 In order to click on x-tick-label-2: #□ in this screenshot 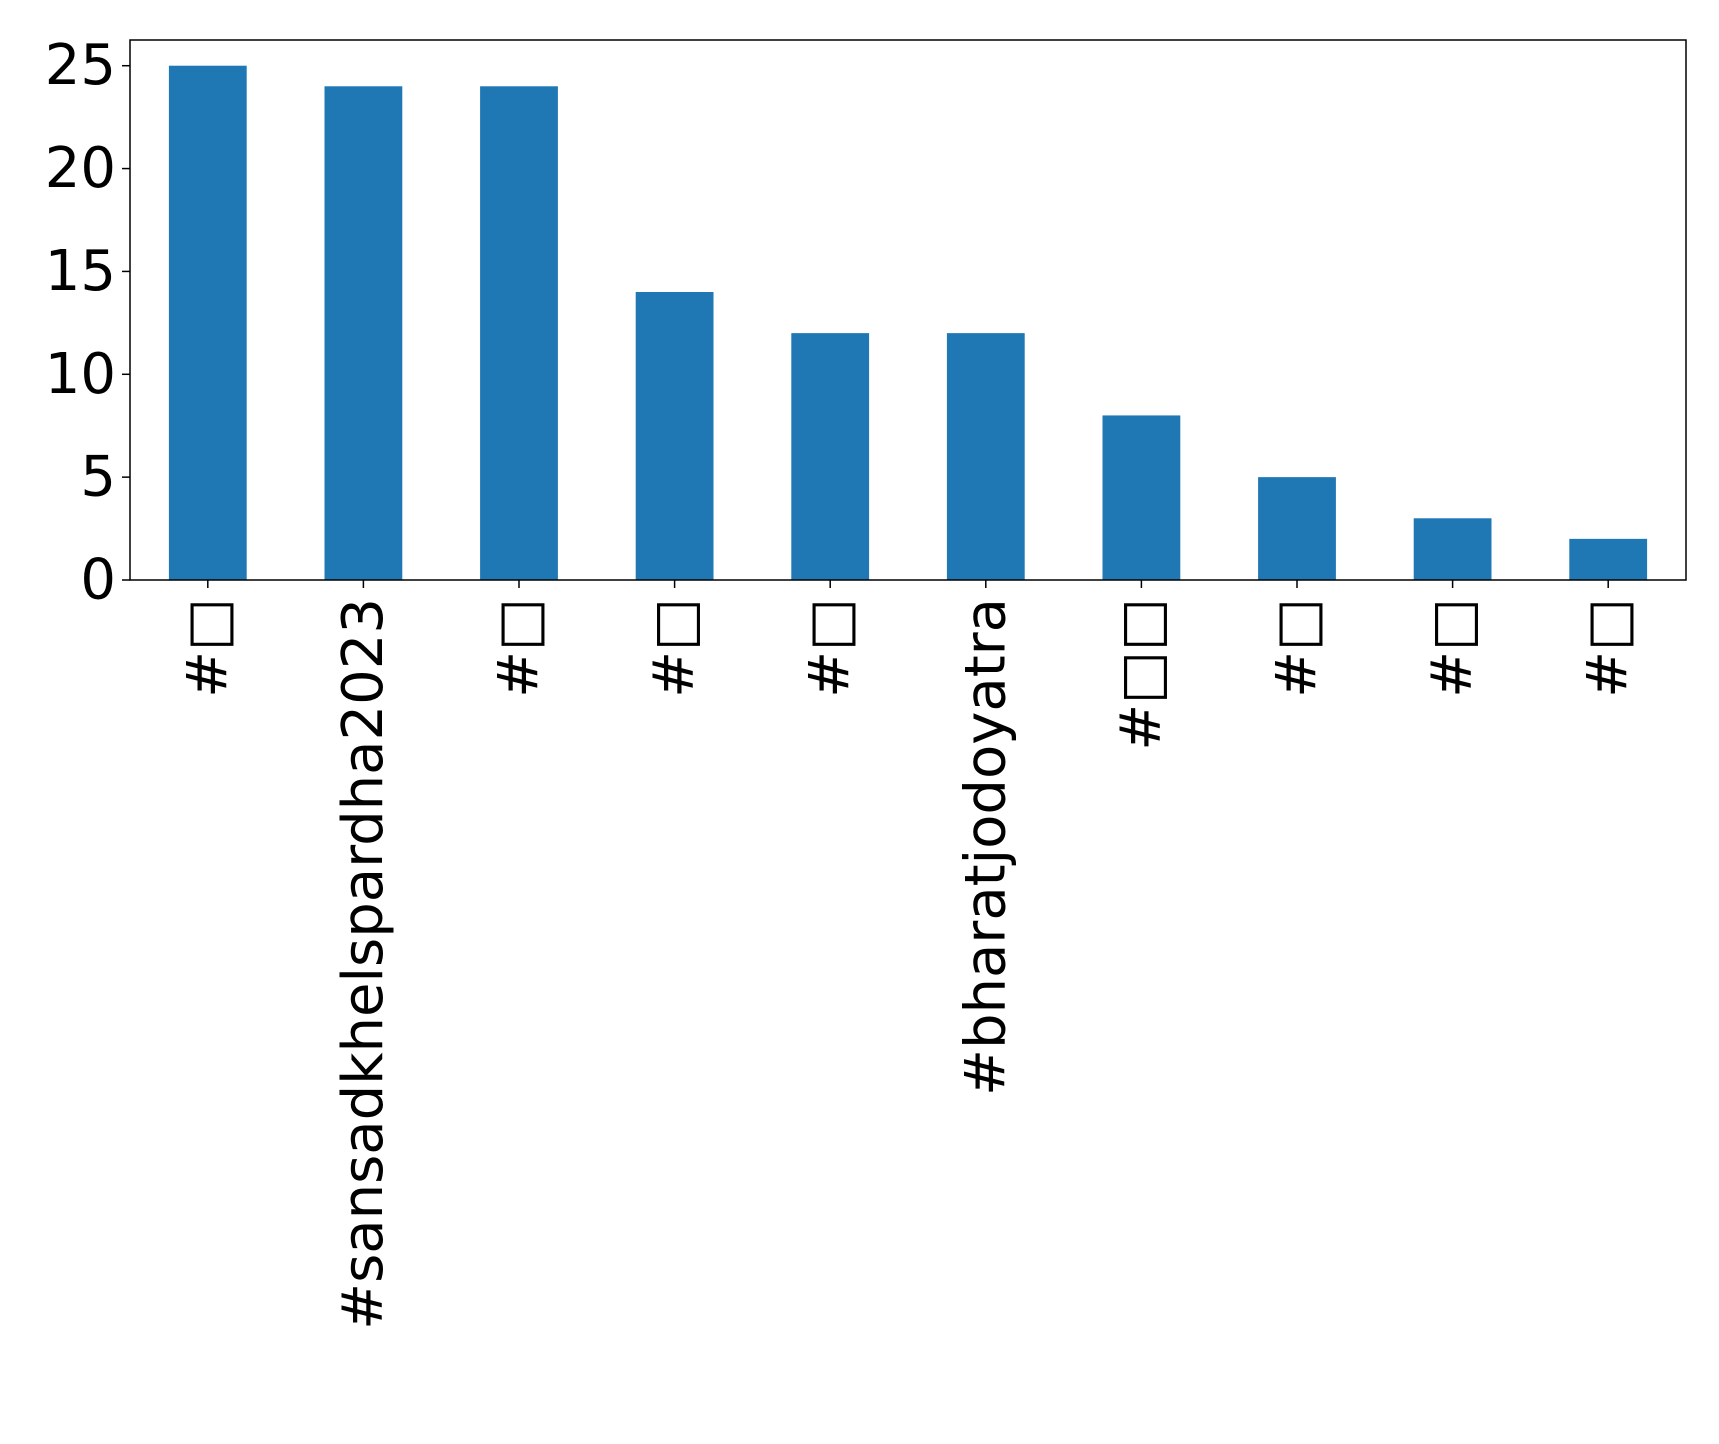, I will do `click(519, 648)`.